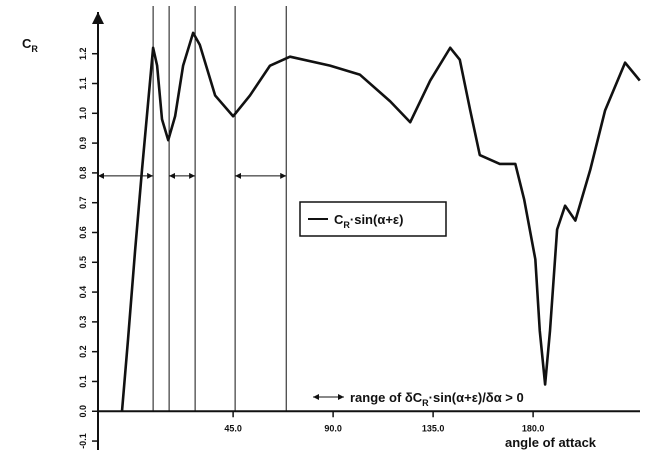 This screenshot has width=652, height=456. I want to click on y-tick-label: 0.2, so click(83, 351).